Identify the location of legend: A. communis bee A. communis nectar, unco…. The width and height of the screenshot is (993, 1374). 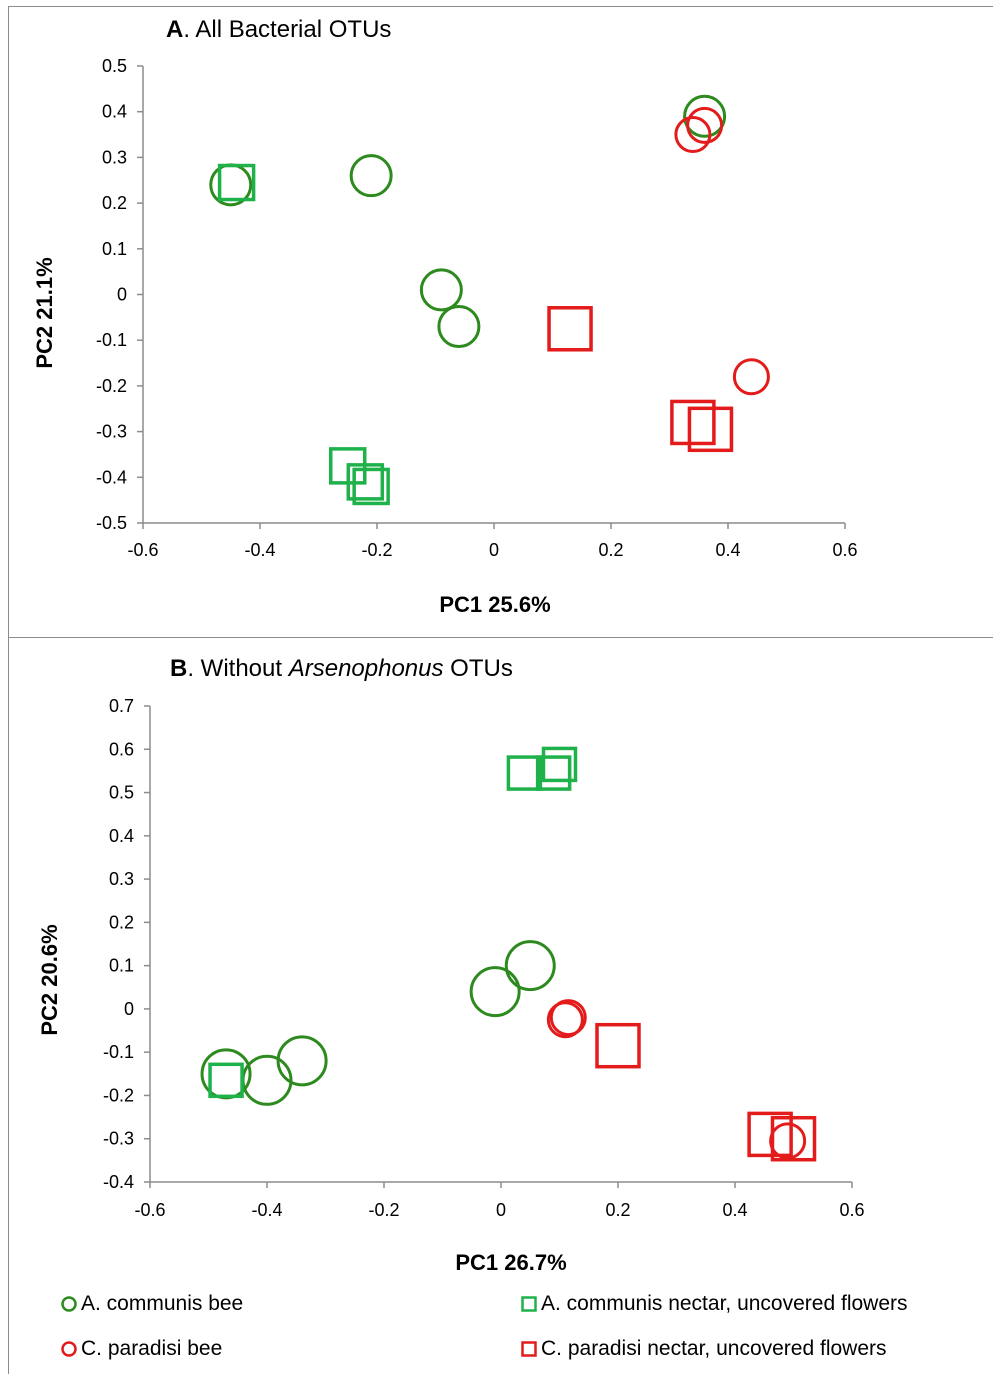
(496, 1328).